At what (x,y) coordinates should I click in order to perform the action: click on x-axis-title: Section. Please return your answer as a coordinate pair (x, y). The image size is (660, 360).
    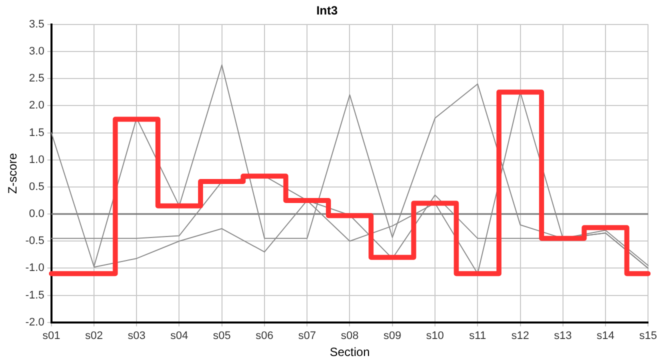
    Looking at the image, I should click on (350, 352).